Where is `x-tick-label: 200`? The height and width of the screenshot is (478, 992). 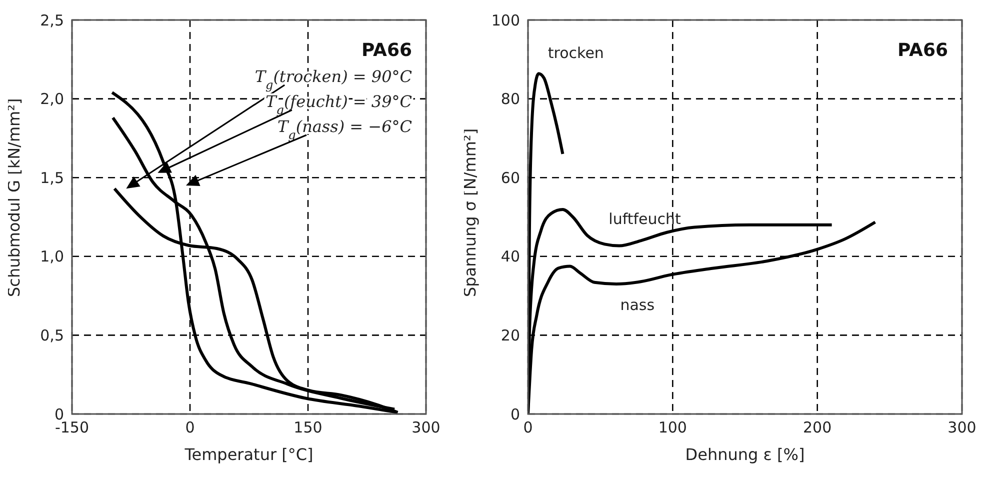
x-tick-label: 200 is located at coordinates (817, 427).